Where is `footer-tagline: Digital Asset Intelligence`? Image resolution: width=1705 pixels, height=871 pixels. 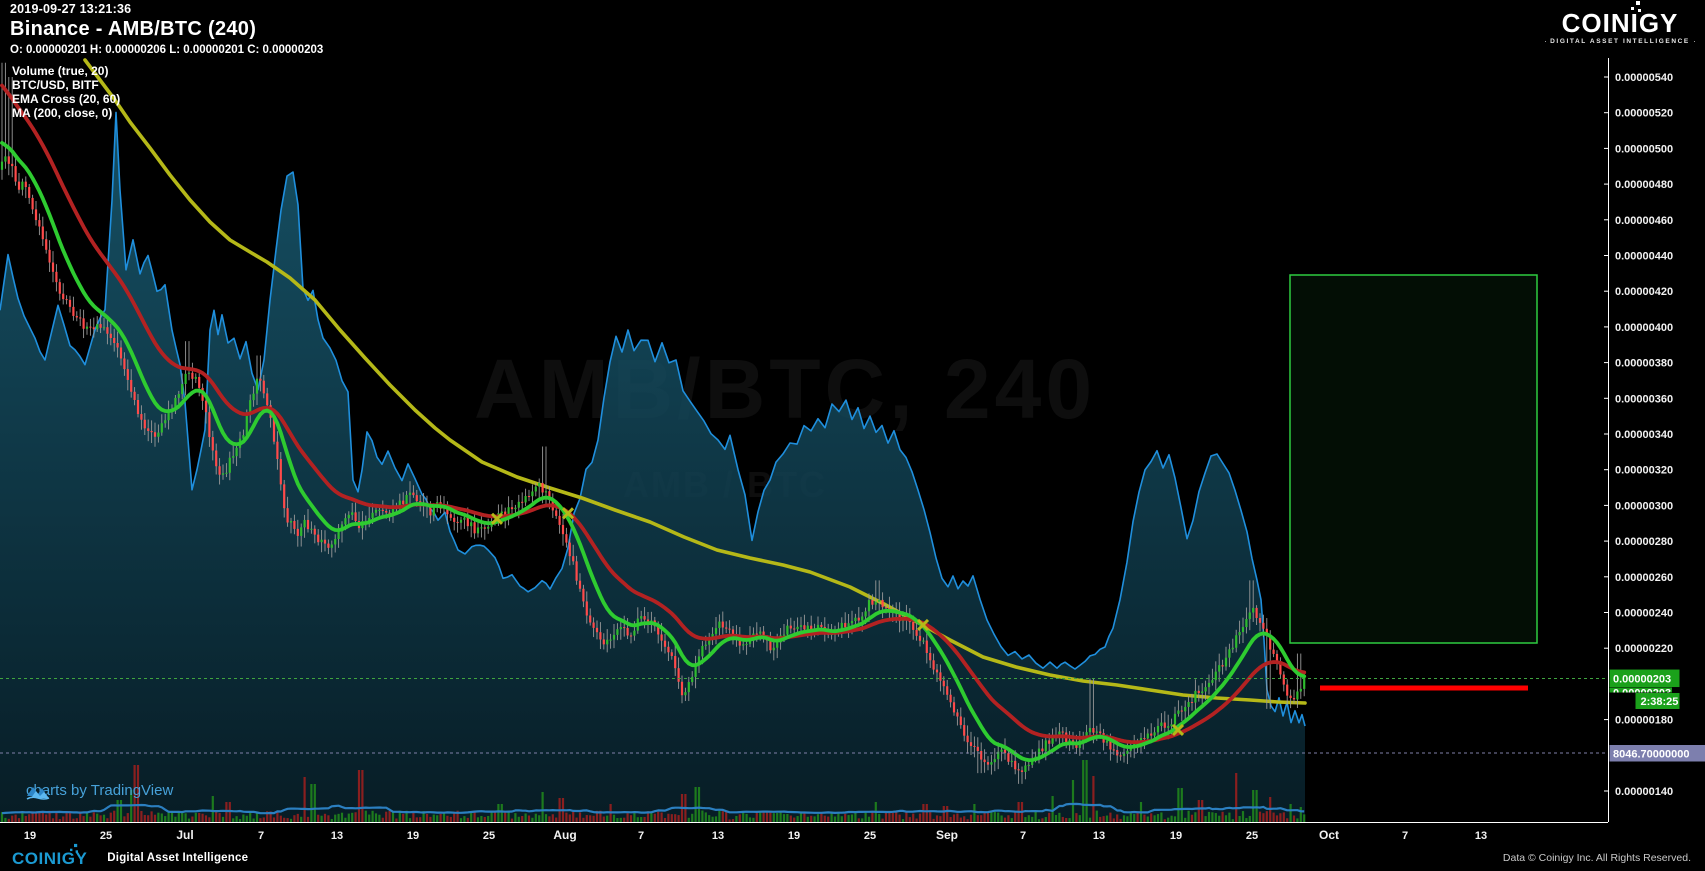 footer-tagline: Digital Asset Intelligence is located at coordinates (178, 858).